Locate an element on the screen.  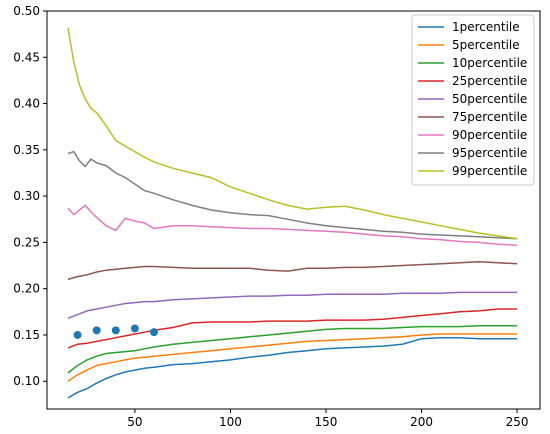
x-tick-label: 150 is located at coordinates (326, 422).